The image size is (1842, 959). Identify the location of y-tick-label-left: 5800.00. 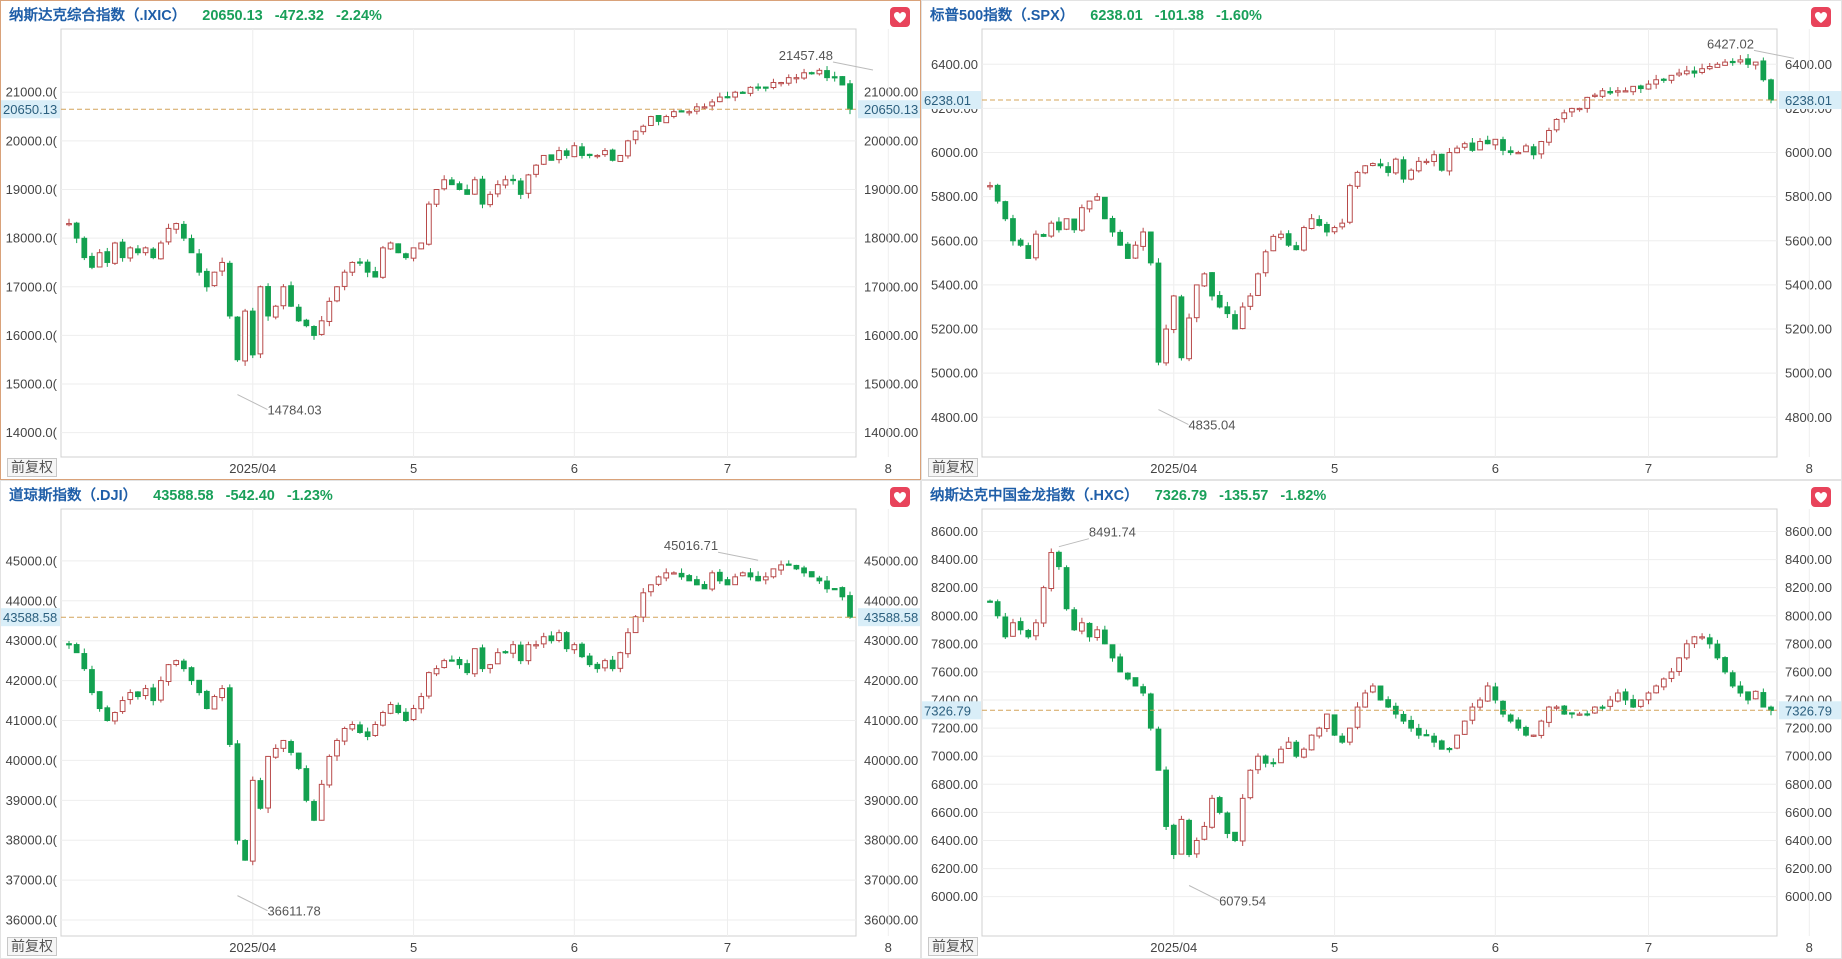
(954, 196).